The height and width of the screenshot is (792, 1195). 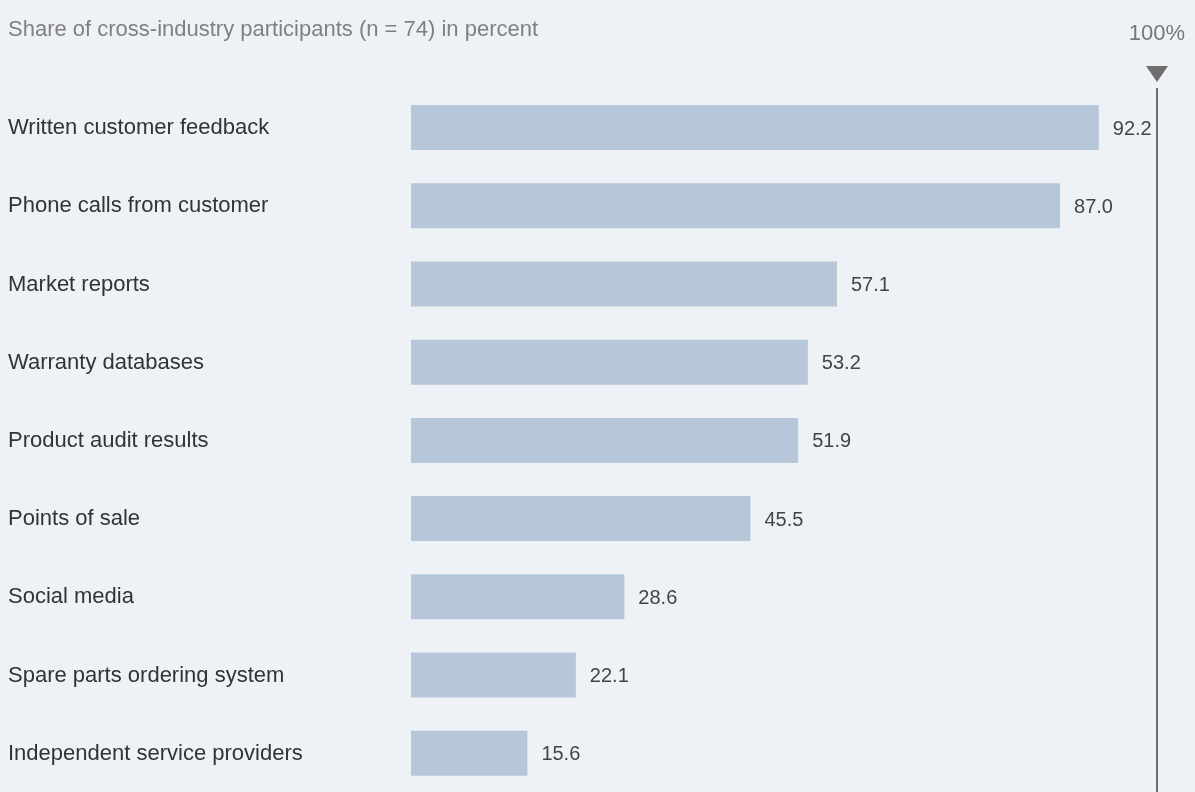 What do you see at coordinates (658, 596) in the screenshot?
I see `data-label: 28.6` at bounding box center [658, 596].